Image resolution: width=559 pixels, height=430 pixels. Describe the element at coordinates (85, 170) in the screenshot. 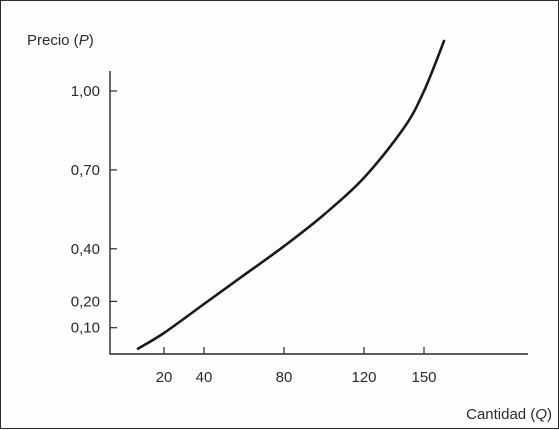

I see `y-tick-label-3: 0,70` at that location.